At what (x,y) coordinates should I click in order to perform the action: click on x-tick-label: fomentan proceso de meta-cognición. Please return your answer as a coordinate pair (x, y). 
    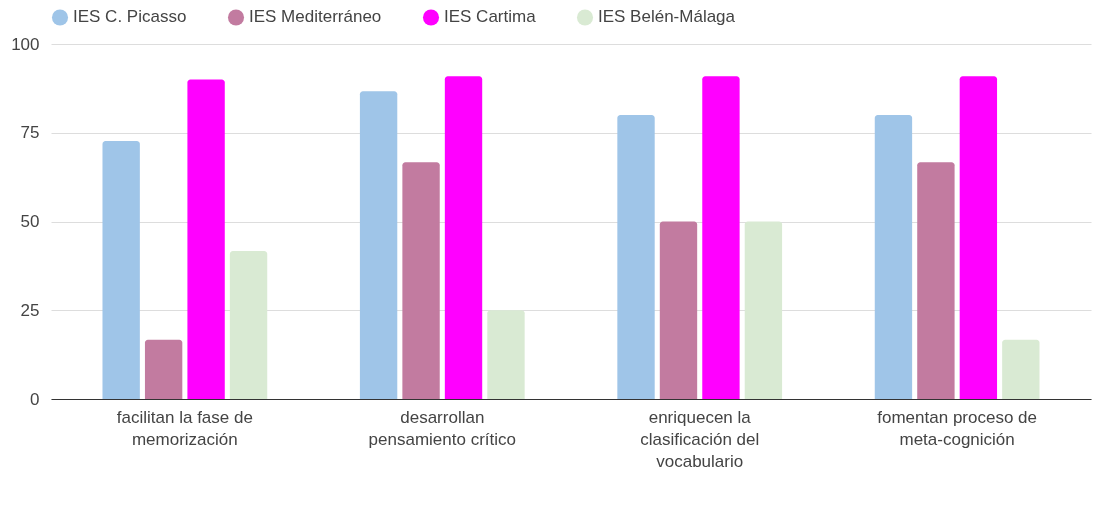
    Looking at the image, I should click on (957, 428).